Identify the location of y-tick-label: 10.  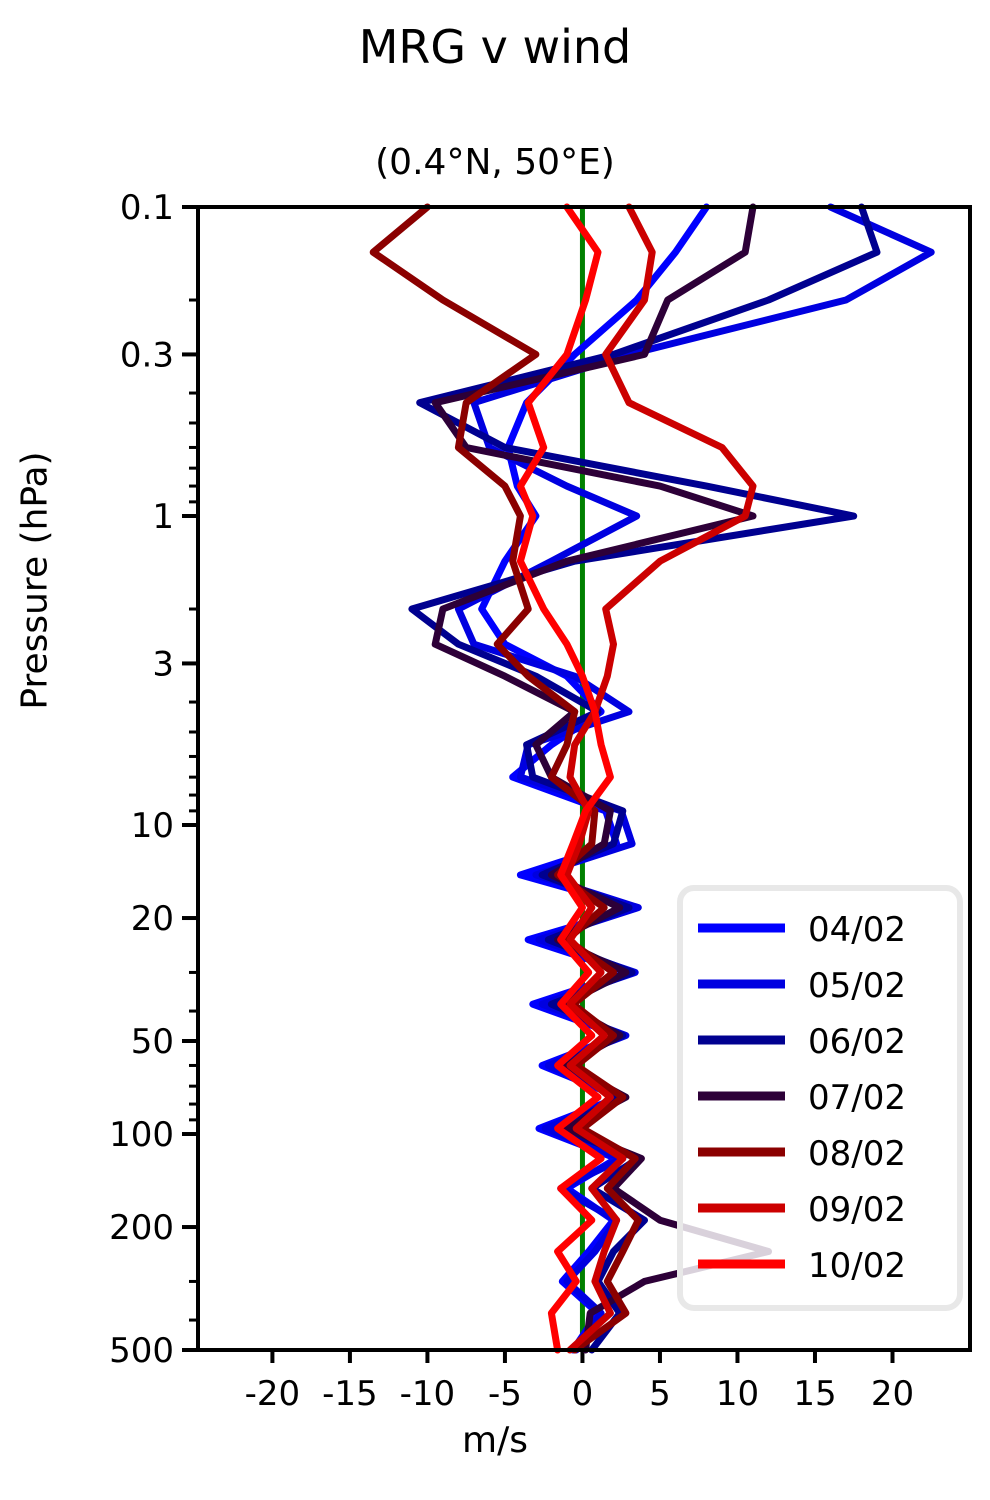
(152, 826).